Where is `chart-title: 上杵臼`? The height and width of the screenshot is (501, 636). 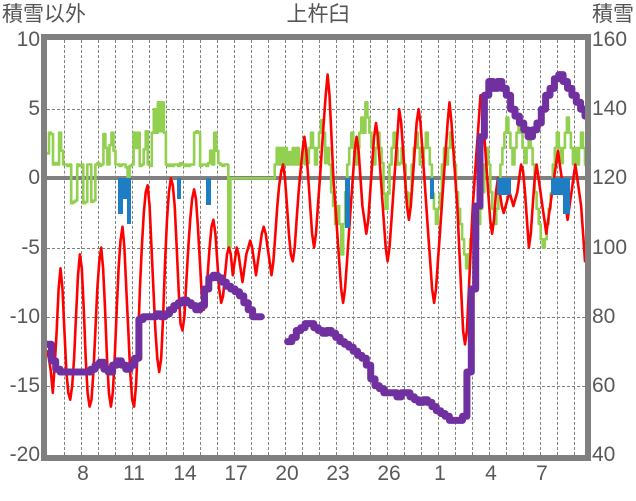 chart-title: 上杵臼 is located at coordinates (318, 14).